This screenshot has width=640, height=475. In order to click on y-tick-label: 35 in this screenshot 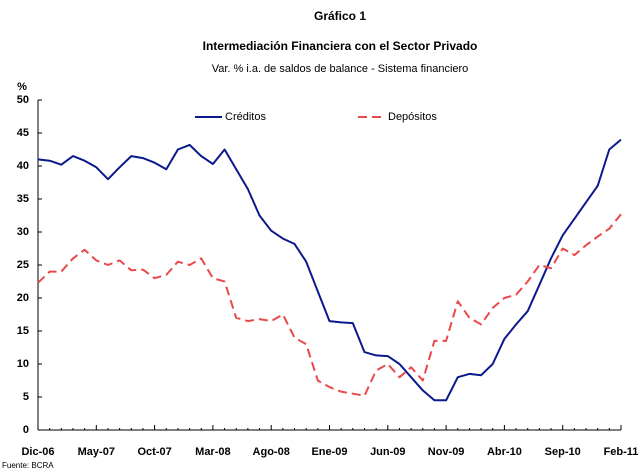, I will do `click(23, 199)`.